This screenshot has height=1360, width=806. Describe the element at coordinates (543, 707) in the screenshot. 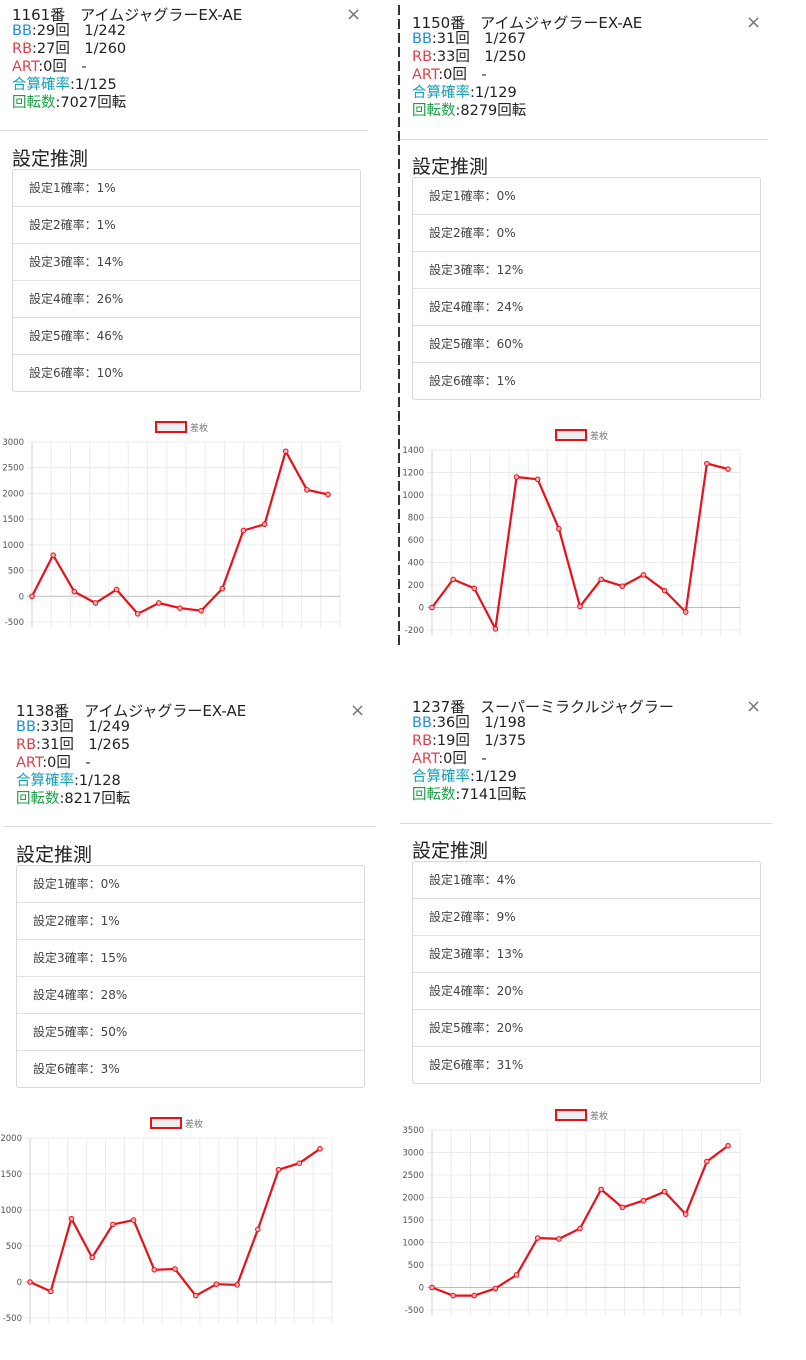

I see `machine-title: 1237番 スーパーミラクルジャグラー` at that location.